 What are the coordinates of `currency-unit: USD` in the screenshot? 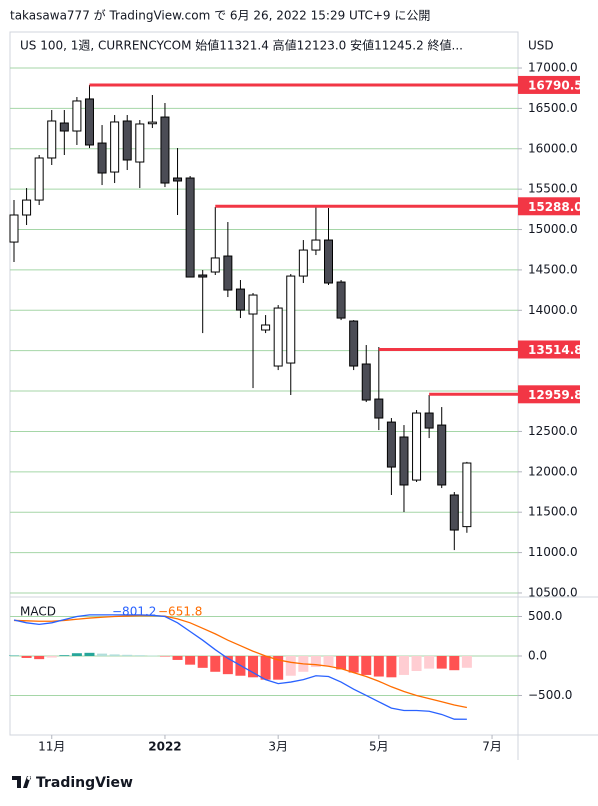 It's located at (541, 46).